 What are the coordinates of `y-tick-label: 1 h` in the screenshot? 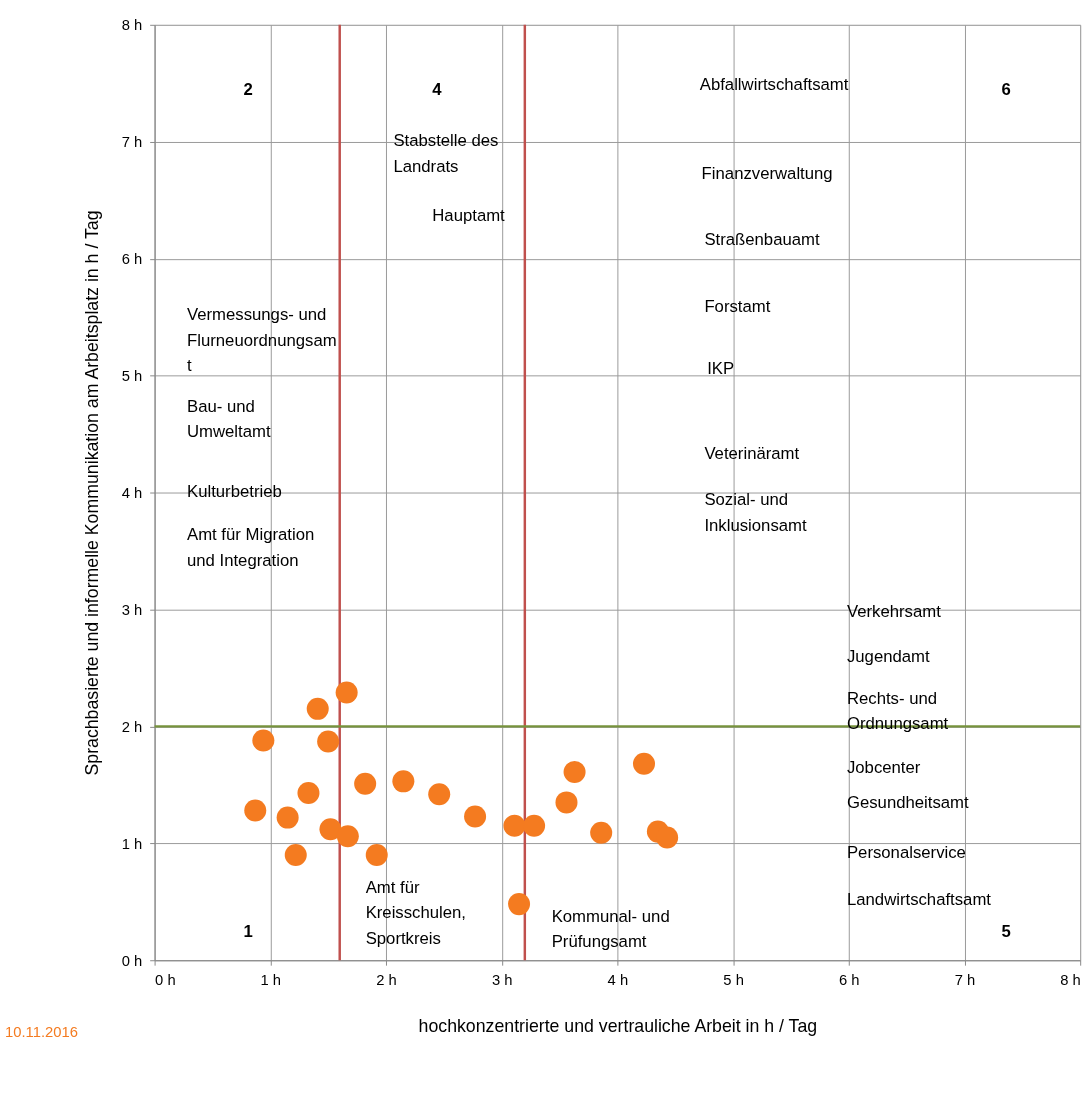 It's located at (132, 843).